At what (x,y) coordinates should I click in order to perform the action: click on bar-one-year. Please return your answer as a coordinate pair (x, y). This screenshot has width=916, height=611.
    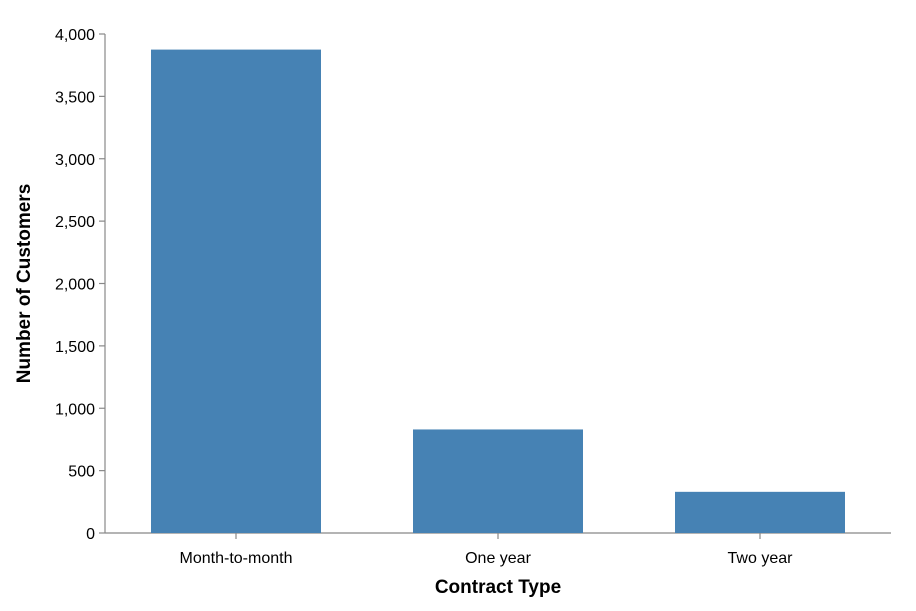
    Looking at the image, I should click on (498, 481).